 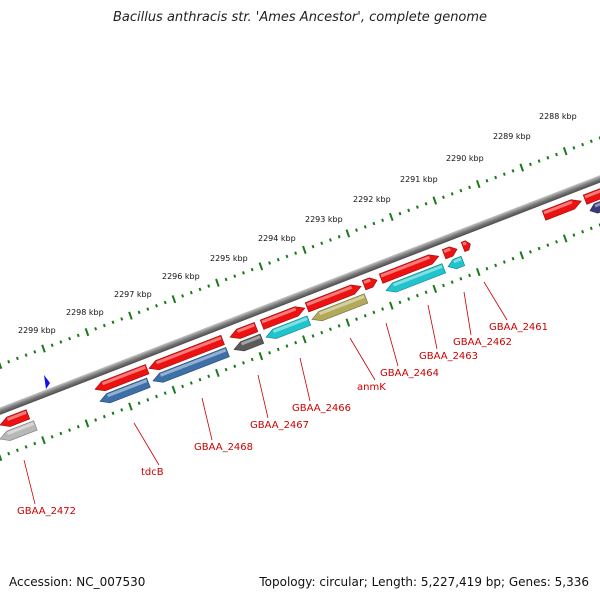 I want to click on kbp-label: 2291 kbp, so click(x=419, y=179).